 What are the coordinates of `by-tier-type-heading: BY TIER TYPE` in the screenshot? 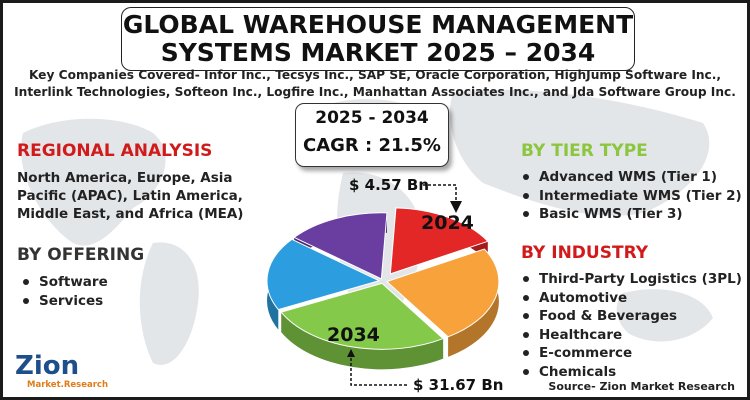 It's located at (584, 151).